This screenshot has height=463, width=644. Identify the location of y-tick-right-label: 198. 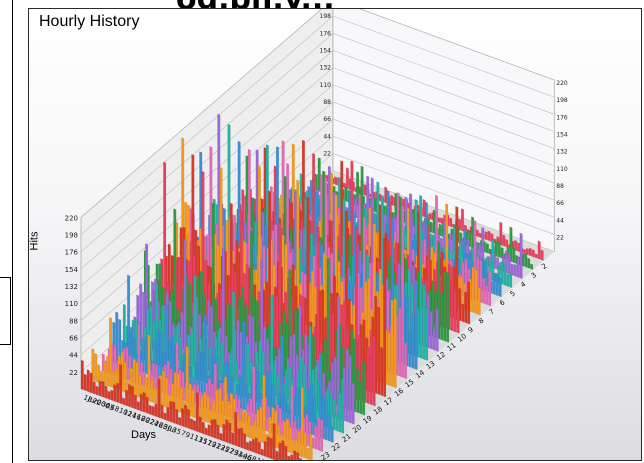
(562, 100).